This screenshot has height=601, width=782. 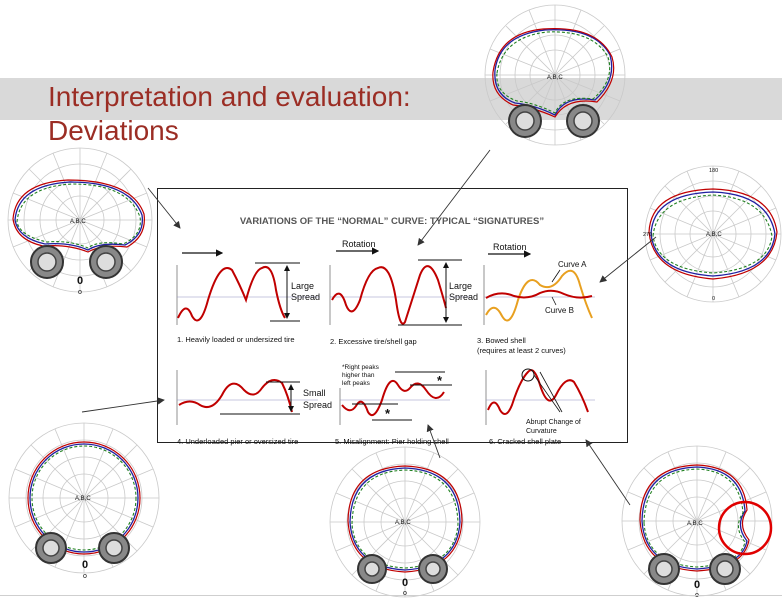 I want to click on footer-rule, so click(x=391, y=595).